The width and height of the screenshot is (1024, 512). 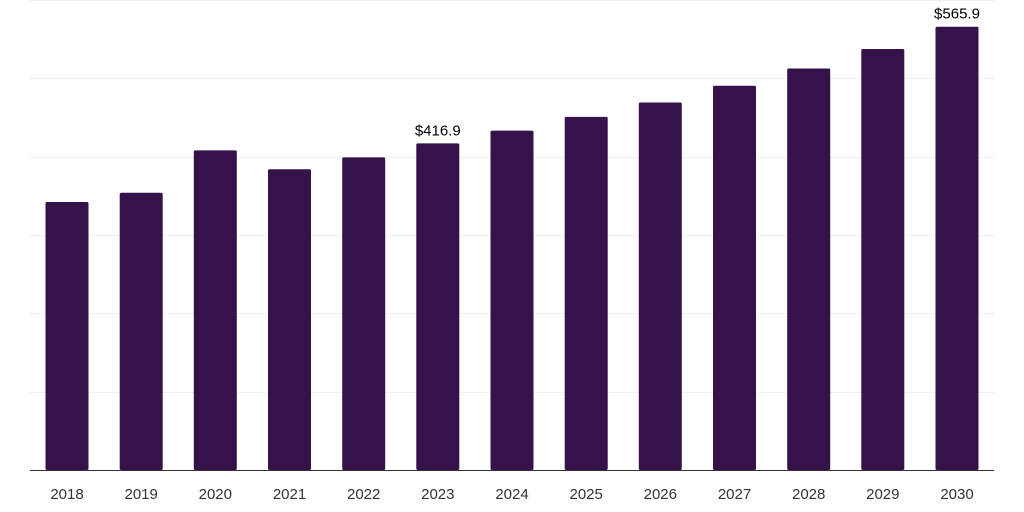 What do you see at coordinates (437, 494) in the screenshot?
I see `x-tick-label-2023: 2023` at bounding box center [437, 494].